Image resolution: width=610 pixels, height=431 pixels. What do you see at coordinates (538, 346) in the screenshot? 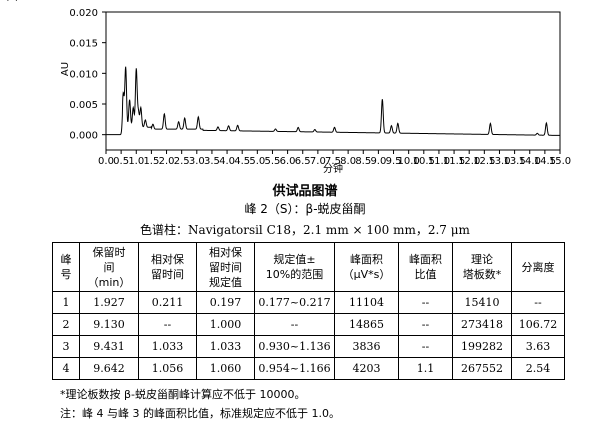
I see `table-cell: 3.63` at bounding box center [538, 346].